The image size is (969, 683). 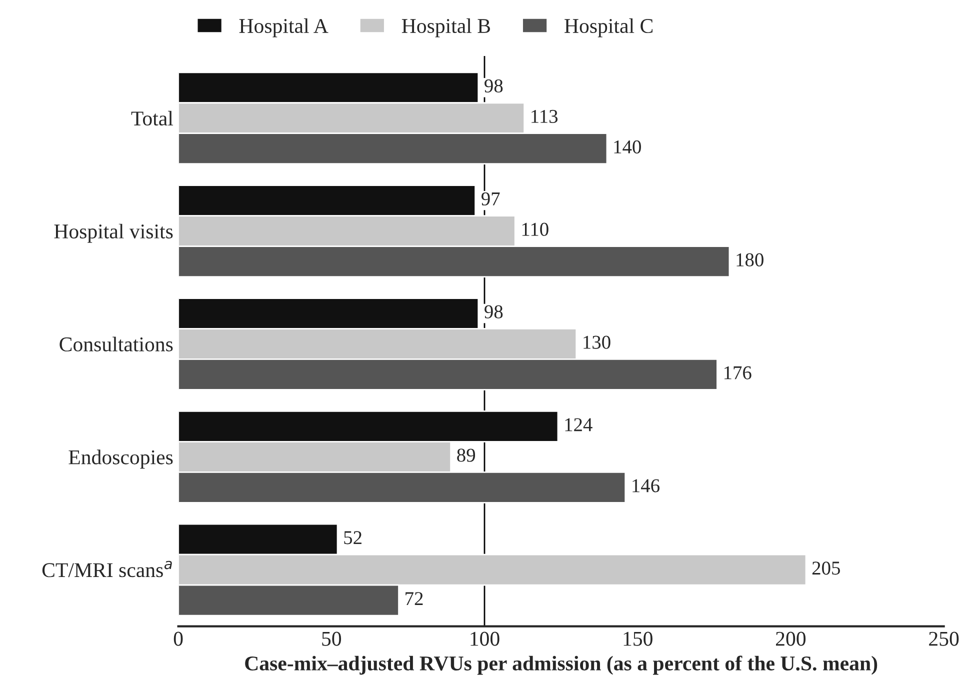 I want to click on x-tick-label: 200, so click(x=791, y=639).